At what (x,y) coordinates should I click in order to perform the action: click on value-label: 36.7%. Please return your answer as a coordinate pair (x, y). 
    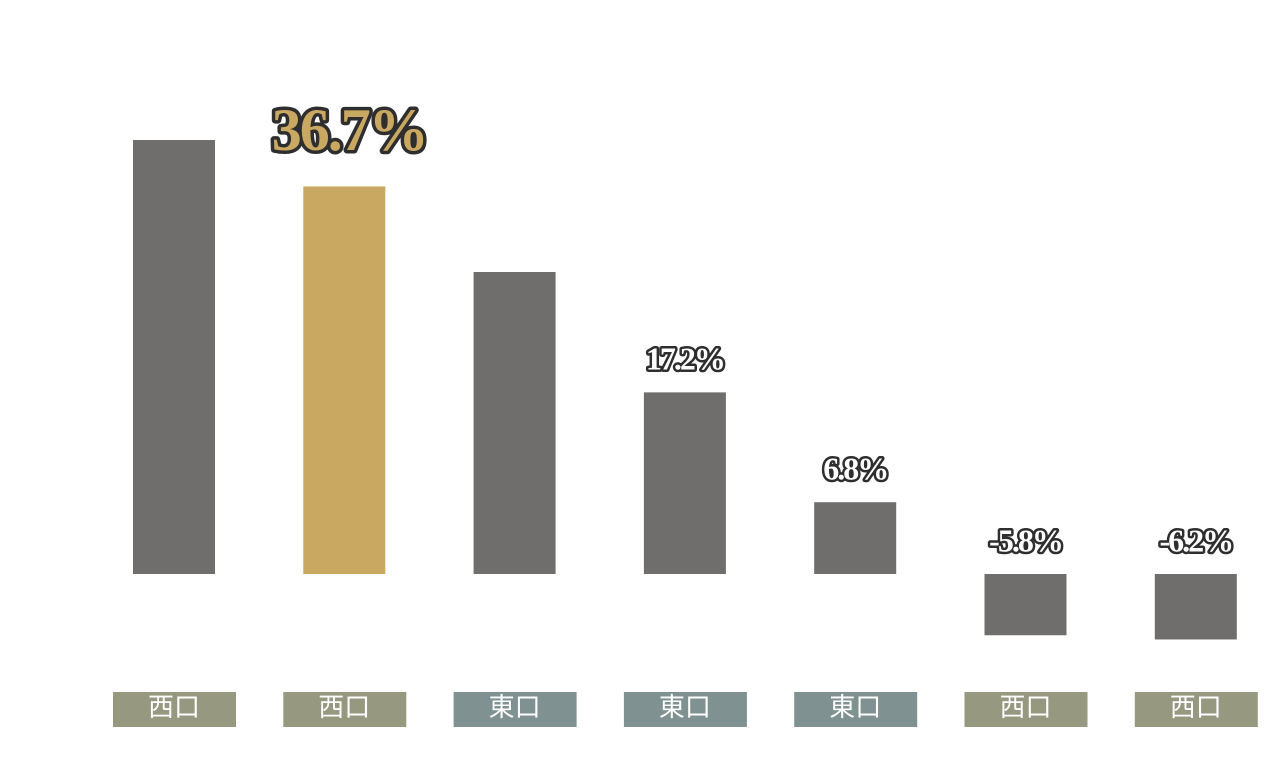
    Looking at the image, I should click on (349, 130).